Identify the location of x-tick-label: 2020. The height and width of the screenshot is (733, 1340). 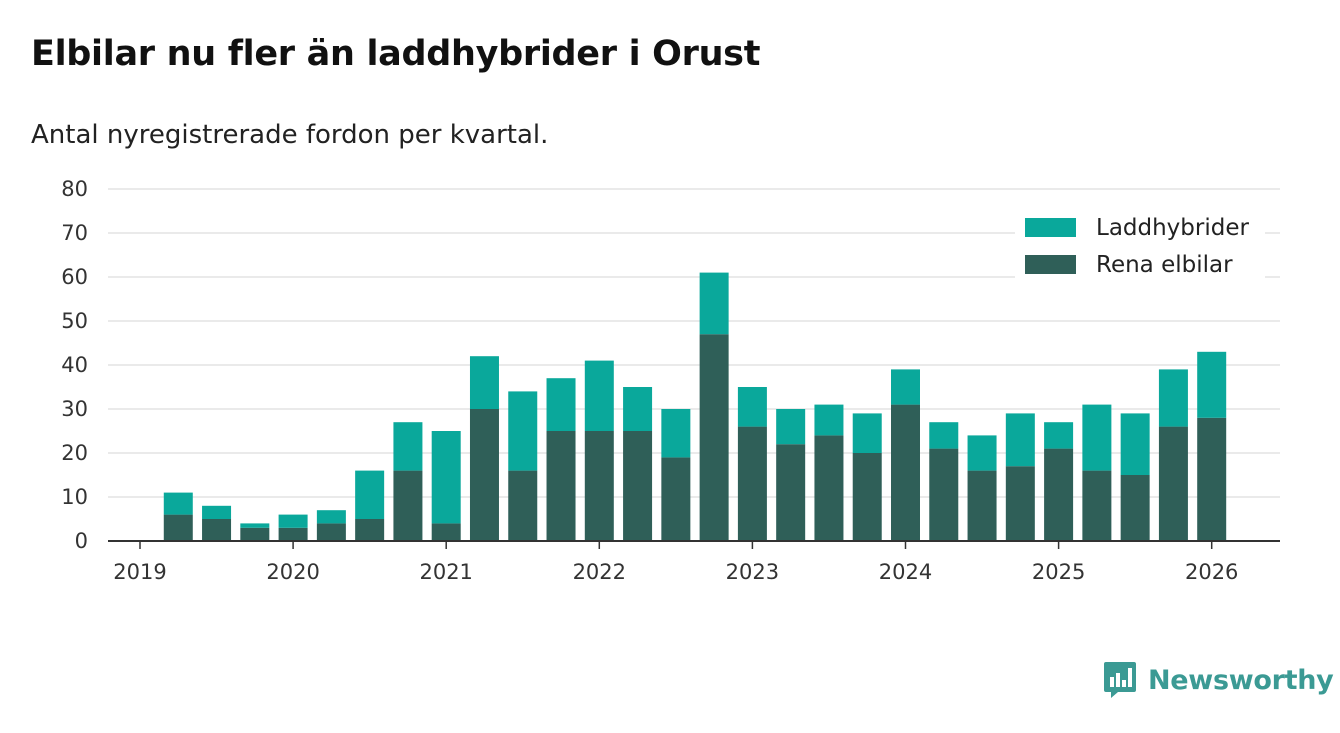
(292, 572).